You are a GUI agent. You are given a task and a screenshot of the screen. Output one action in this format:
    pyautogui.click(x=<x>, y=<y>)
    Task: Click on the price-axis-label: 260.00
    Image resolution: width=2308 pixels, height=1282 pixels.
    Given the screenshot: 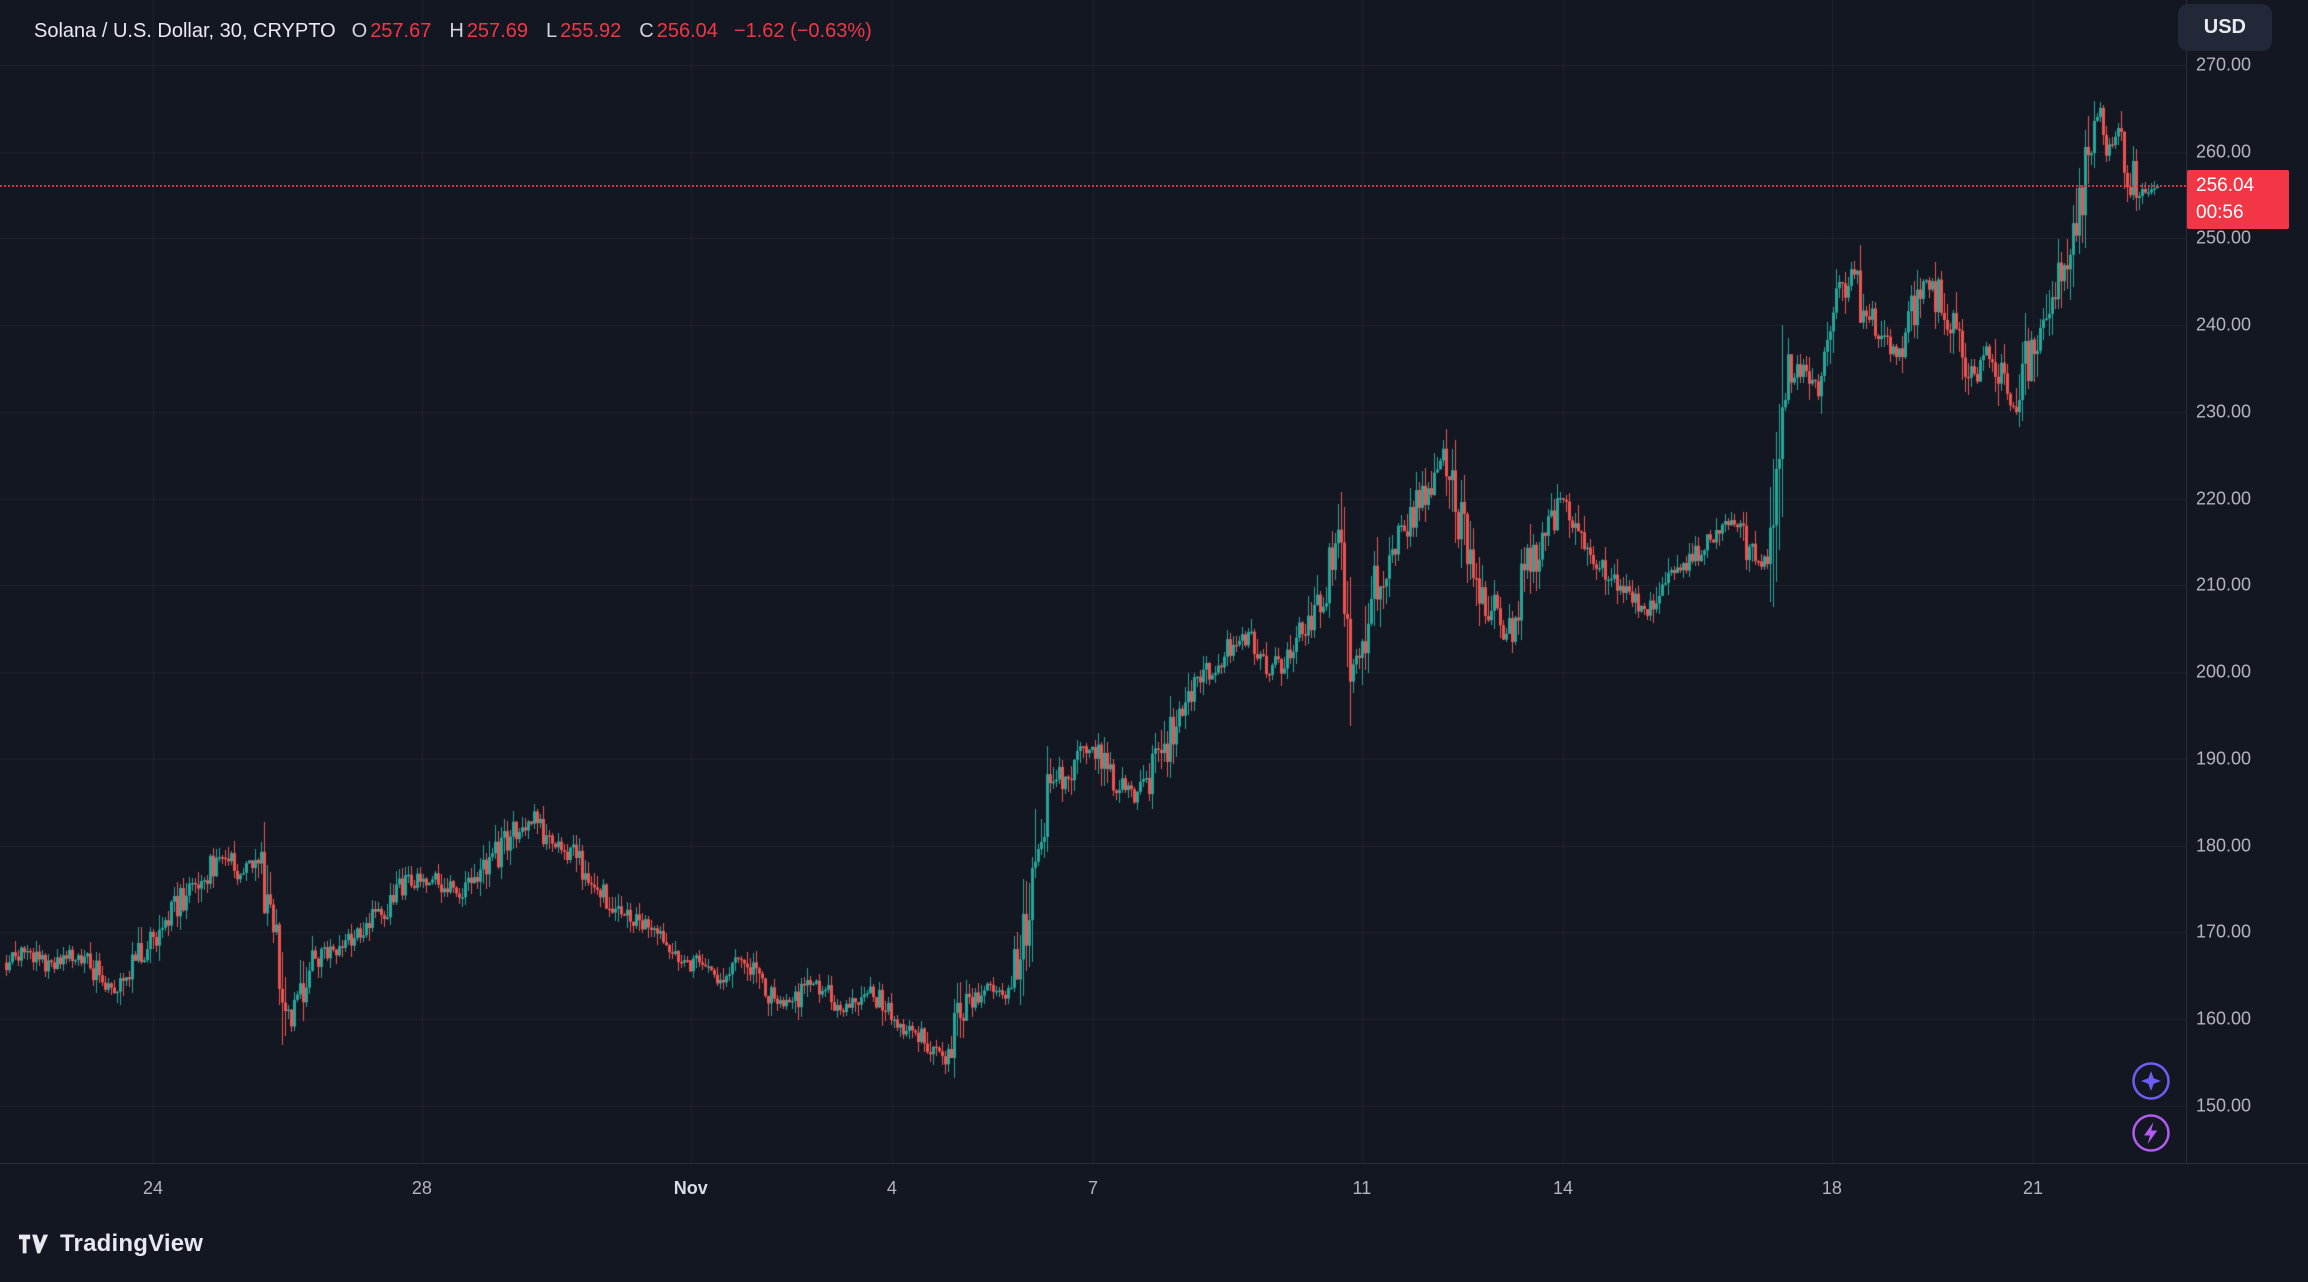 What is the action you would take?
    pyautogui.click(x=2224, y=151)
    